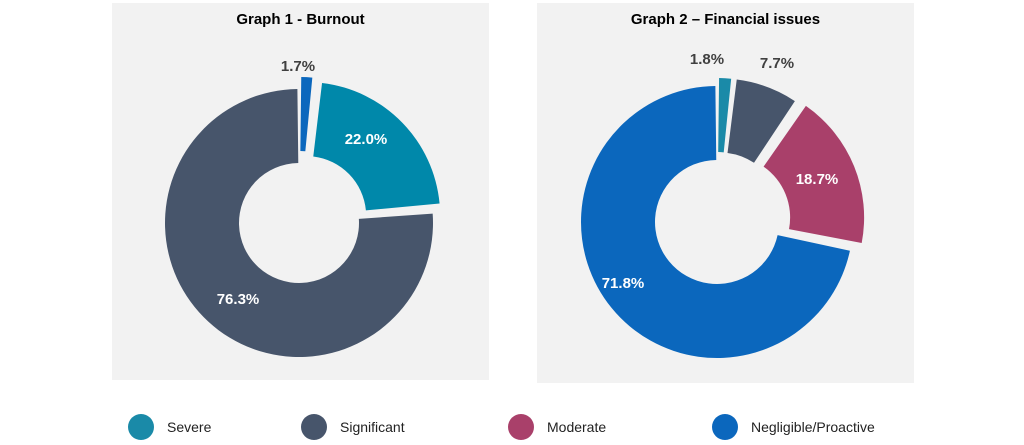  Describe the element at coordinates (813, 427) in the screenshot. I see `legend-label-negligible: Negligible/Proactive` at that location.